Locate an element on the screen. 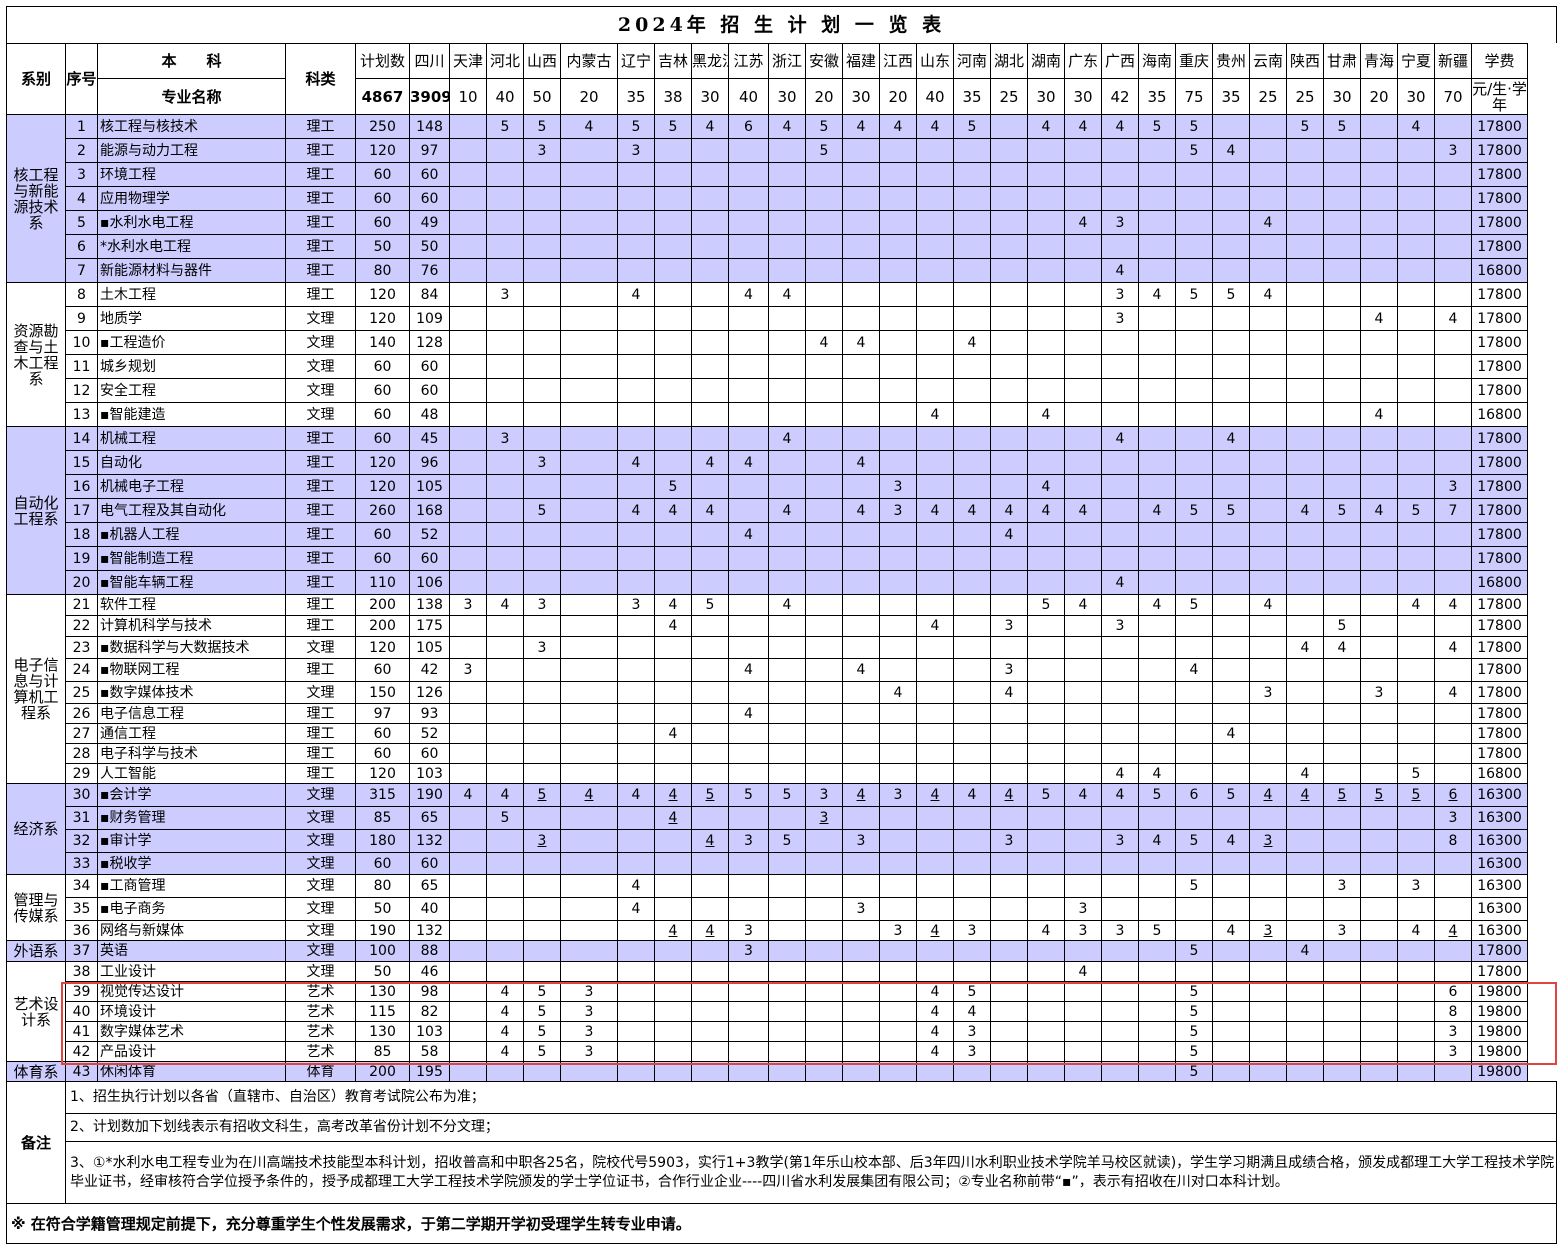 The height and width of the screenshot is (1259, 1565). quota-cell: 7 is located at coordinates (1453, 510).